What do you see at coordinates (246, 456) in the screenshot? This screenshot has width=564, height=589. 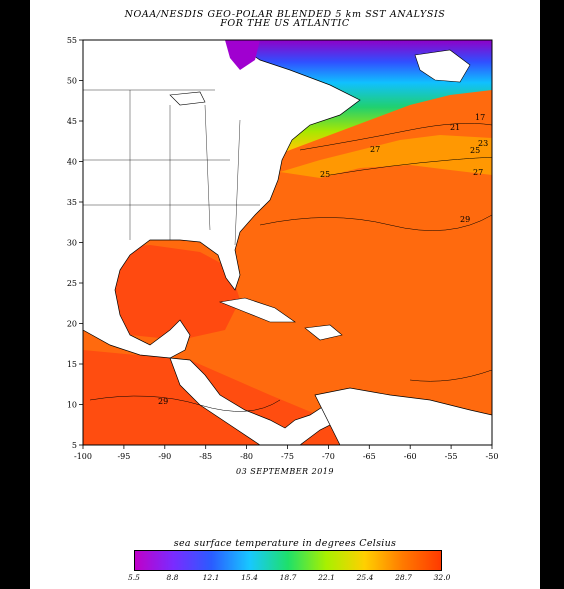 I see `lon-tick-label: -80` at bounding box center [246, 456].